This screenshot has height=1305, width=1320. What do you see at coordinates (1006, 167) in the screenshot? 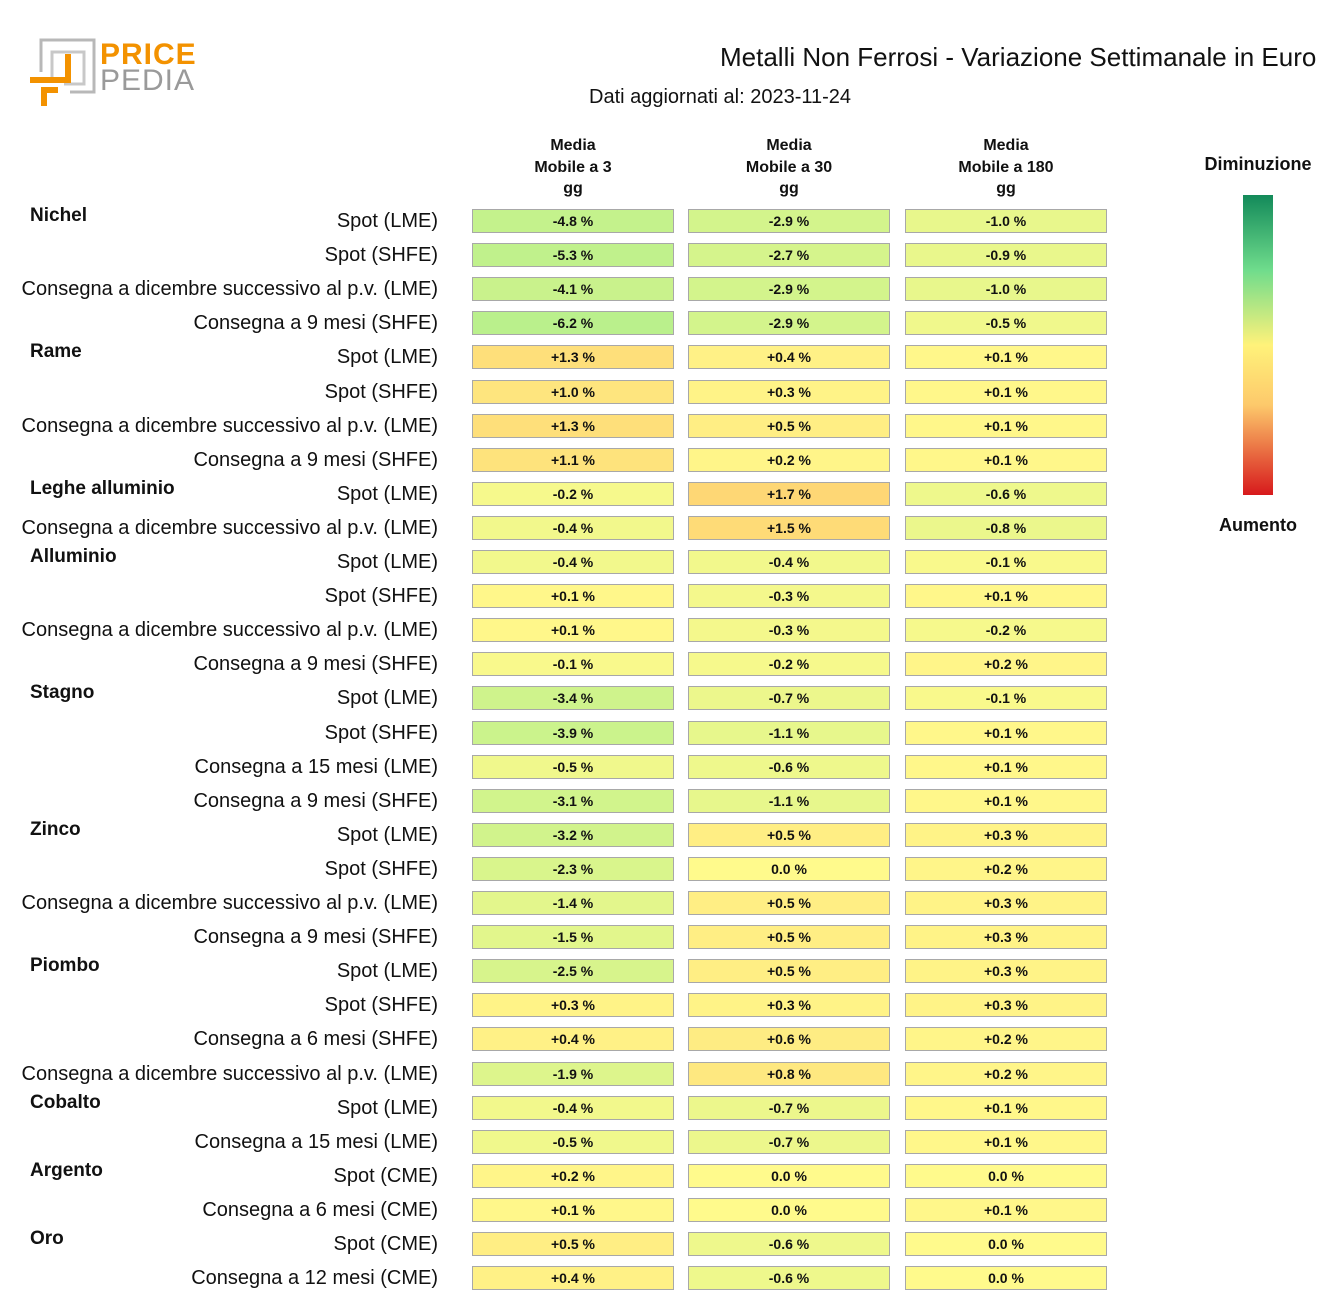
I see `column-header: Media Mobile a 180 gg` at bounding box center [1006, 167].